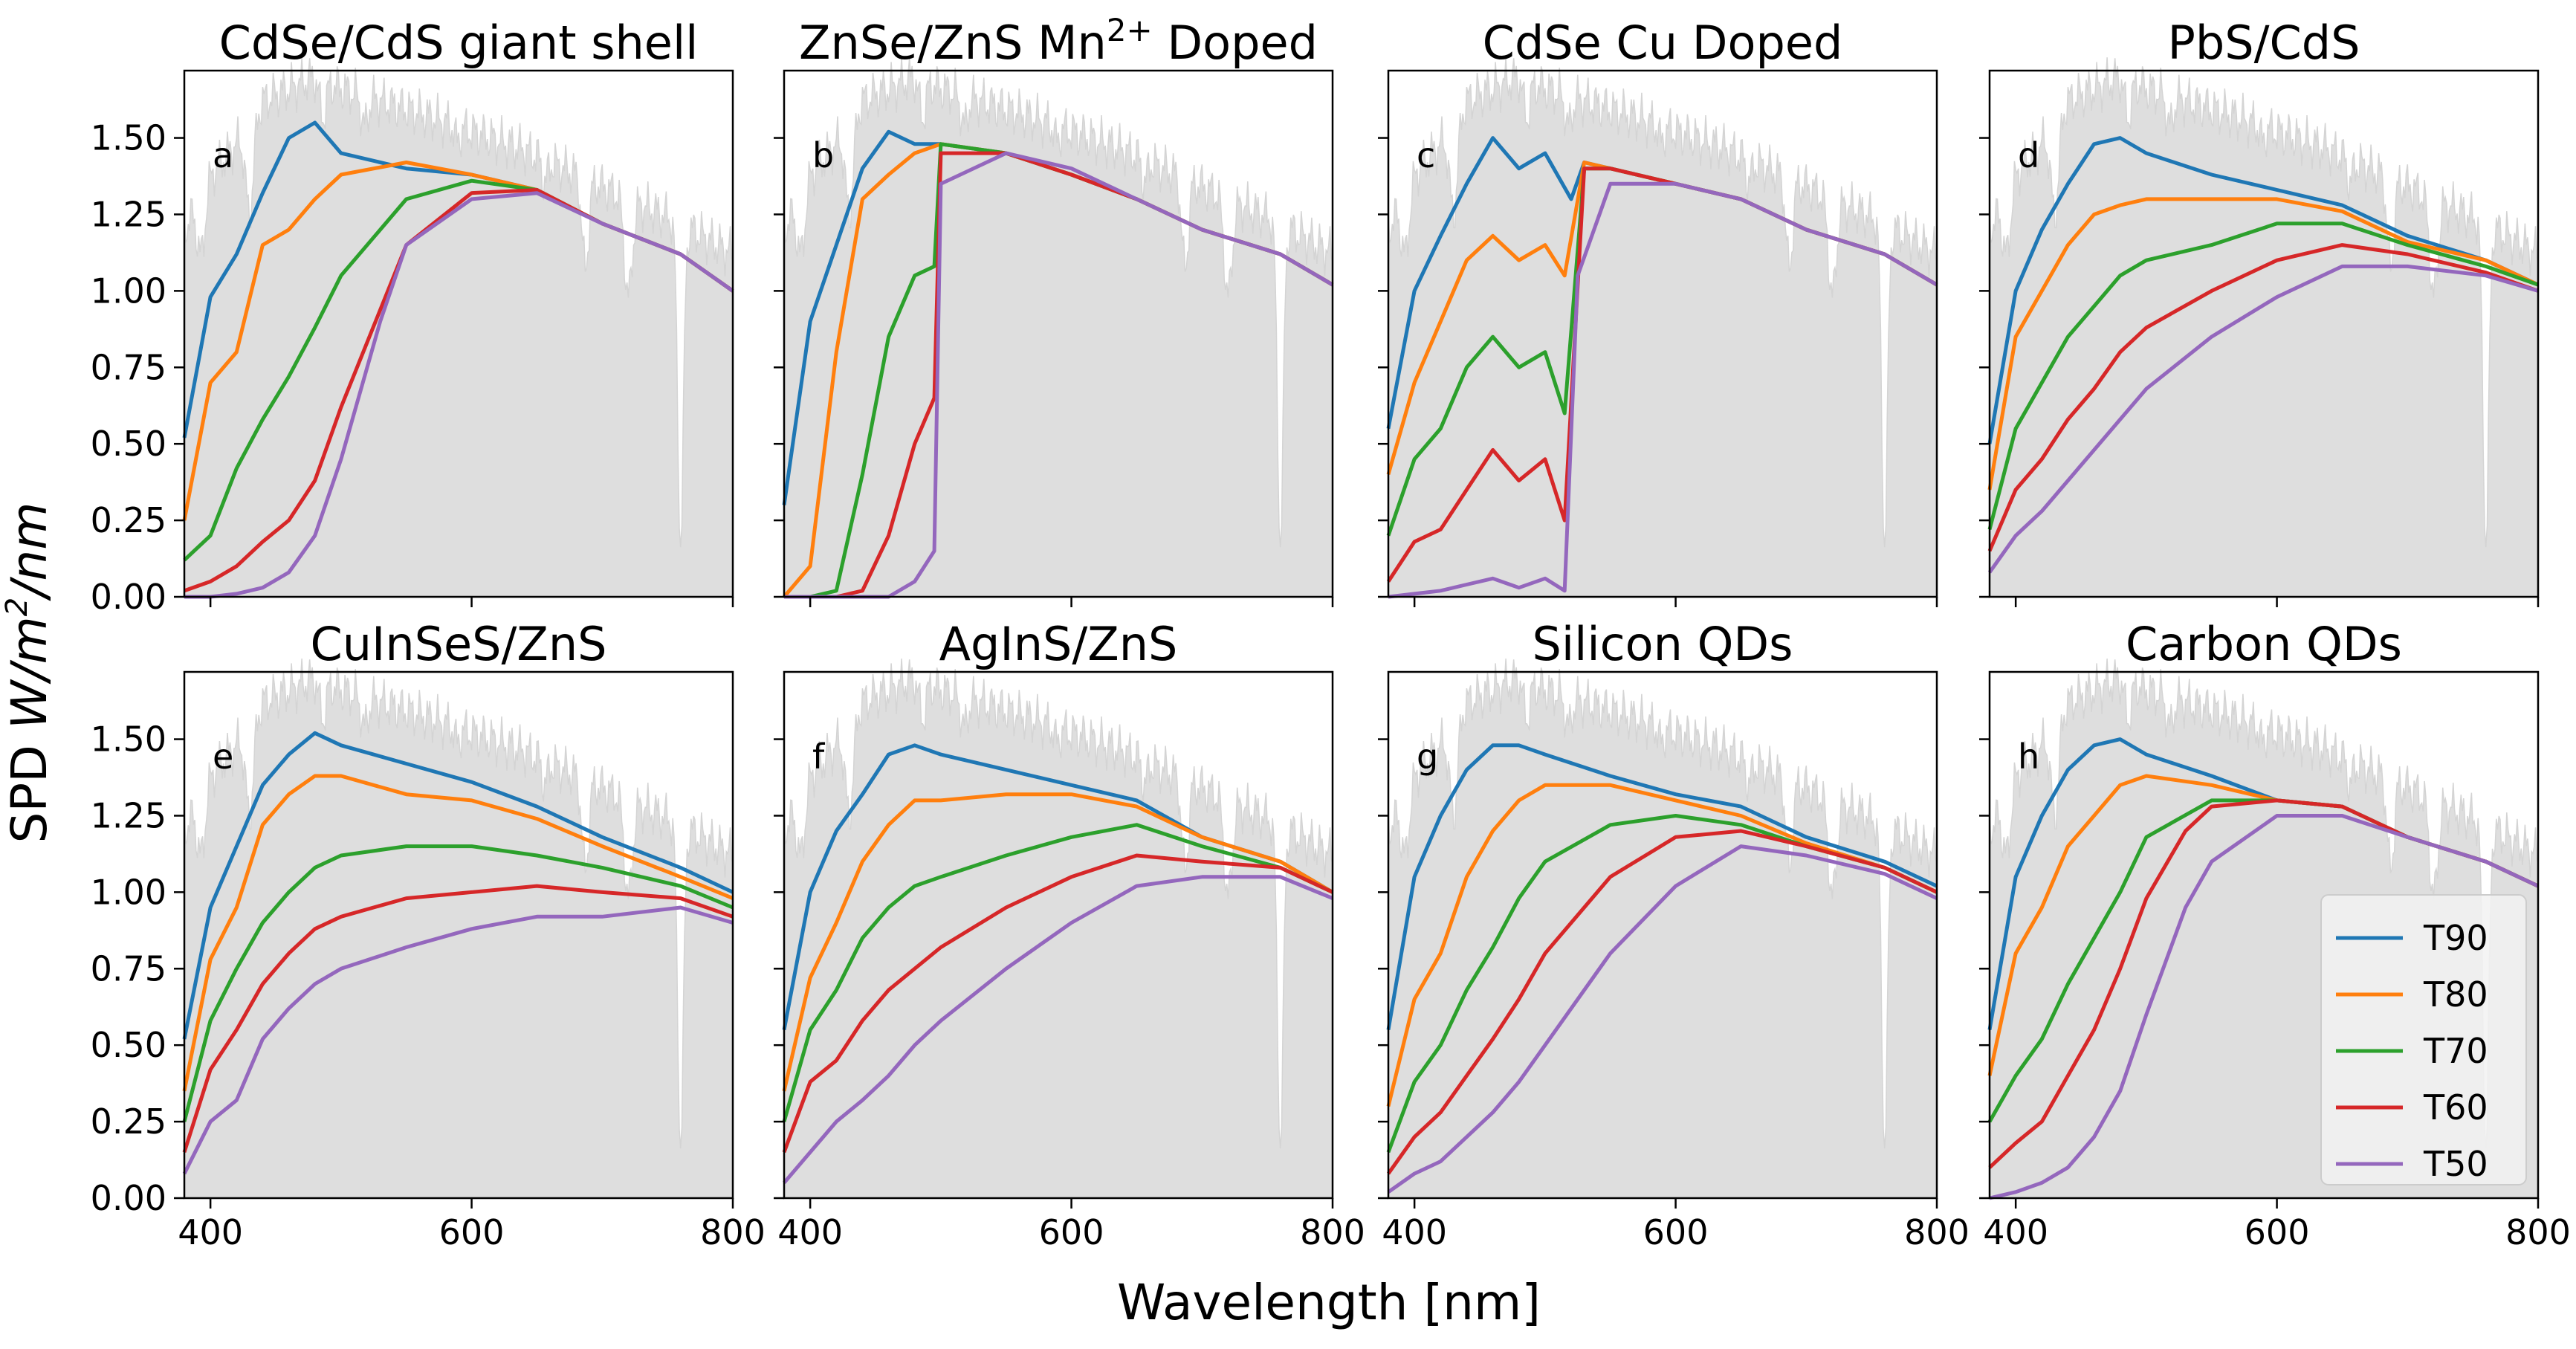  I want to click on panel-title: AgInS/ZnS, so click(1058, 644).